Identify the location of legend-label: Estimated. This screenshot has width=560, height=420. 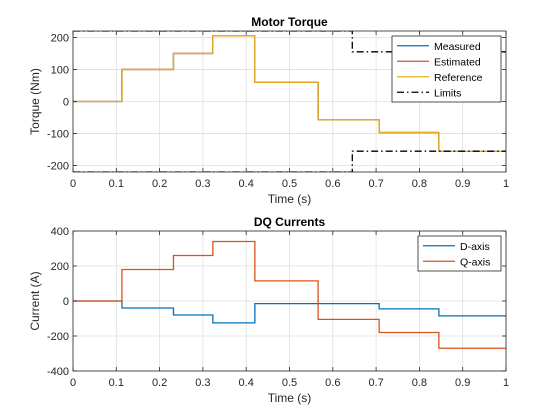
(457, 62).